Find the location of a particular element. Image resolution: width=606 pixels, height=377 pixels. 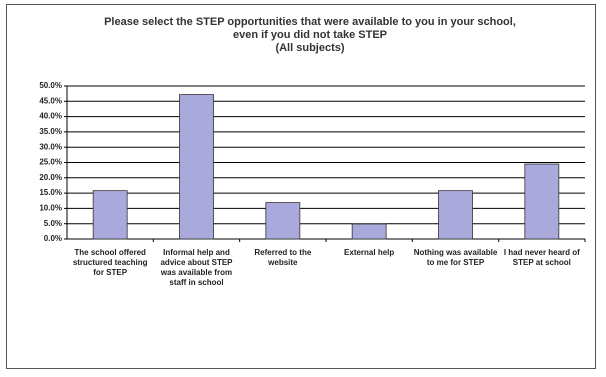

x-tick-label: I had never heard of STEP at school is located at coordinates (541, 257).